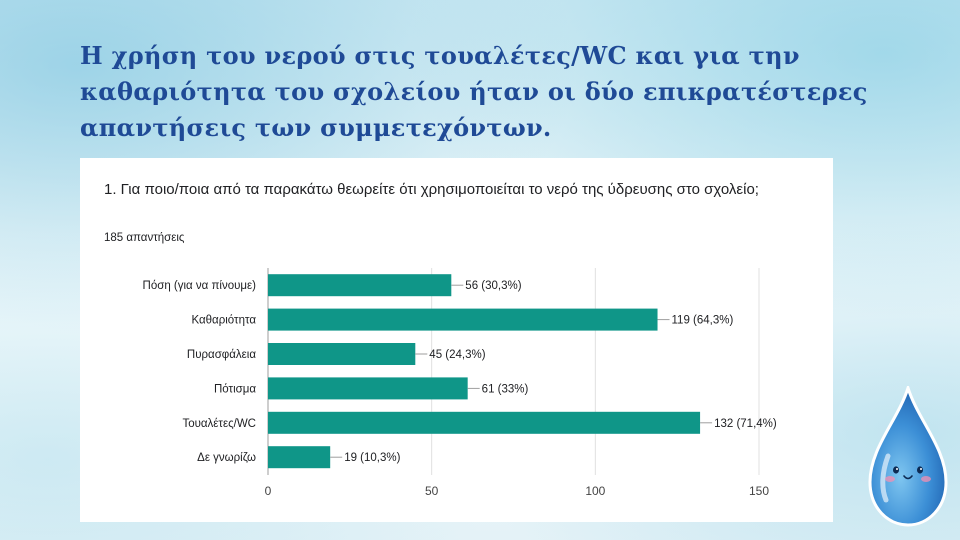 Image resolution: width=960 pixels, height=540 pixels. What do you see at coordinates (457, 355) in the screenshot?
I see `data-label: 45 (24,3%)` at bounding box center [457, 355].